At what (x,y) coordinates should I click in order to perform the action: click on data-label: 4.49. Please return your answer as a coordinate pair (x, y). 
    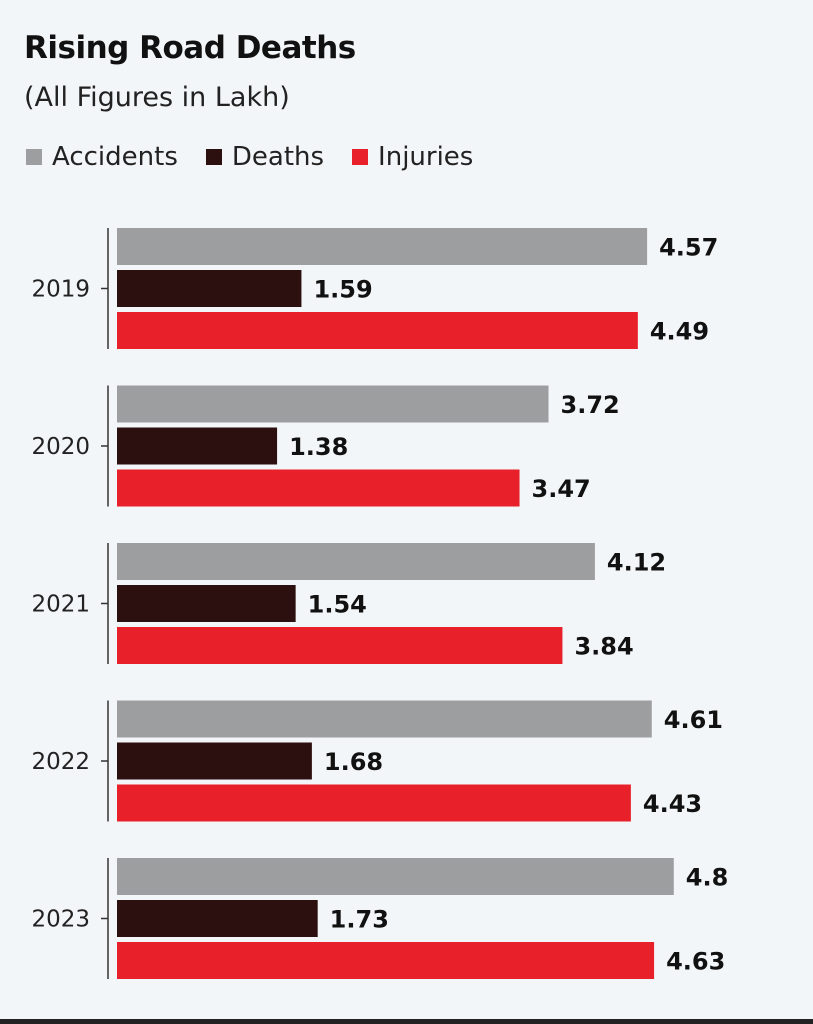
    Looking at the image, I should click on (679, 332).